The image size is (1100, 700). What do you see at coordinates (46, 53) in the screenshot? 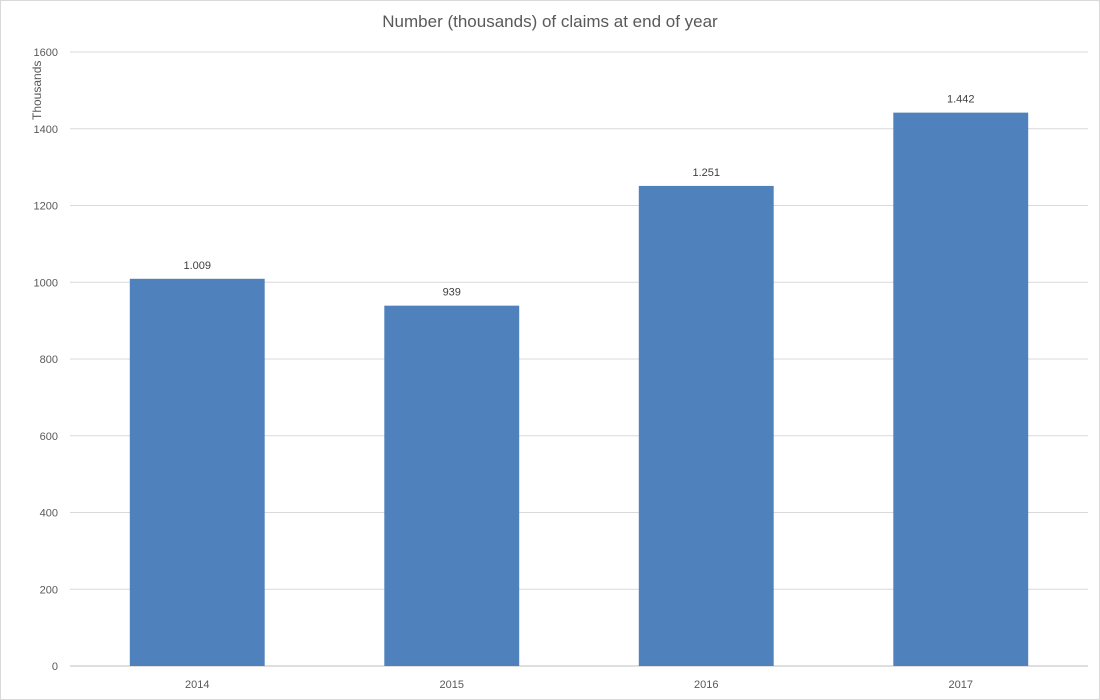
I see `y-tick-label: 1600` at bounding box center [46, 53].